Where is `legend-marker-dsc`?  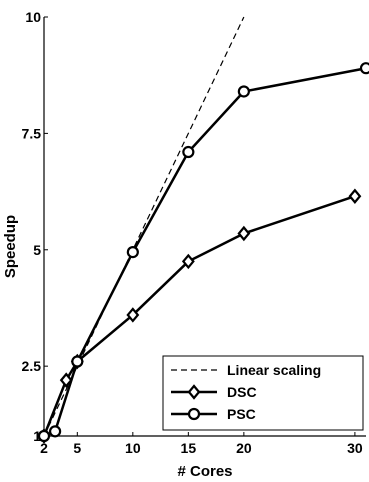 legend-marker-dsc is located at coordinates (194, 392).